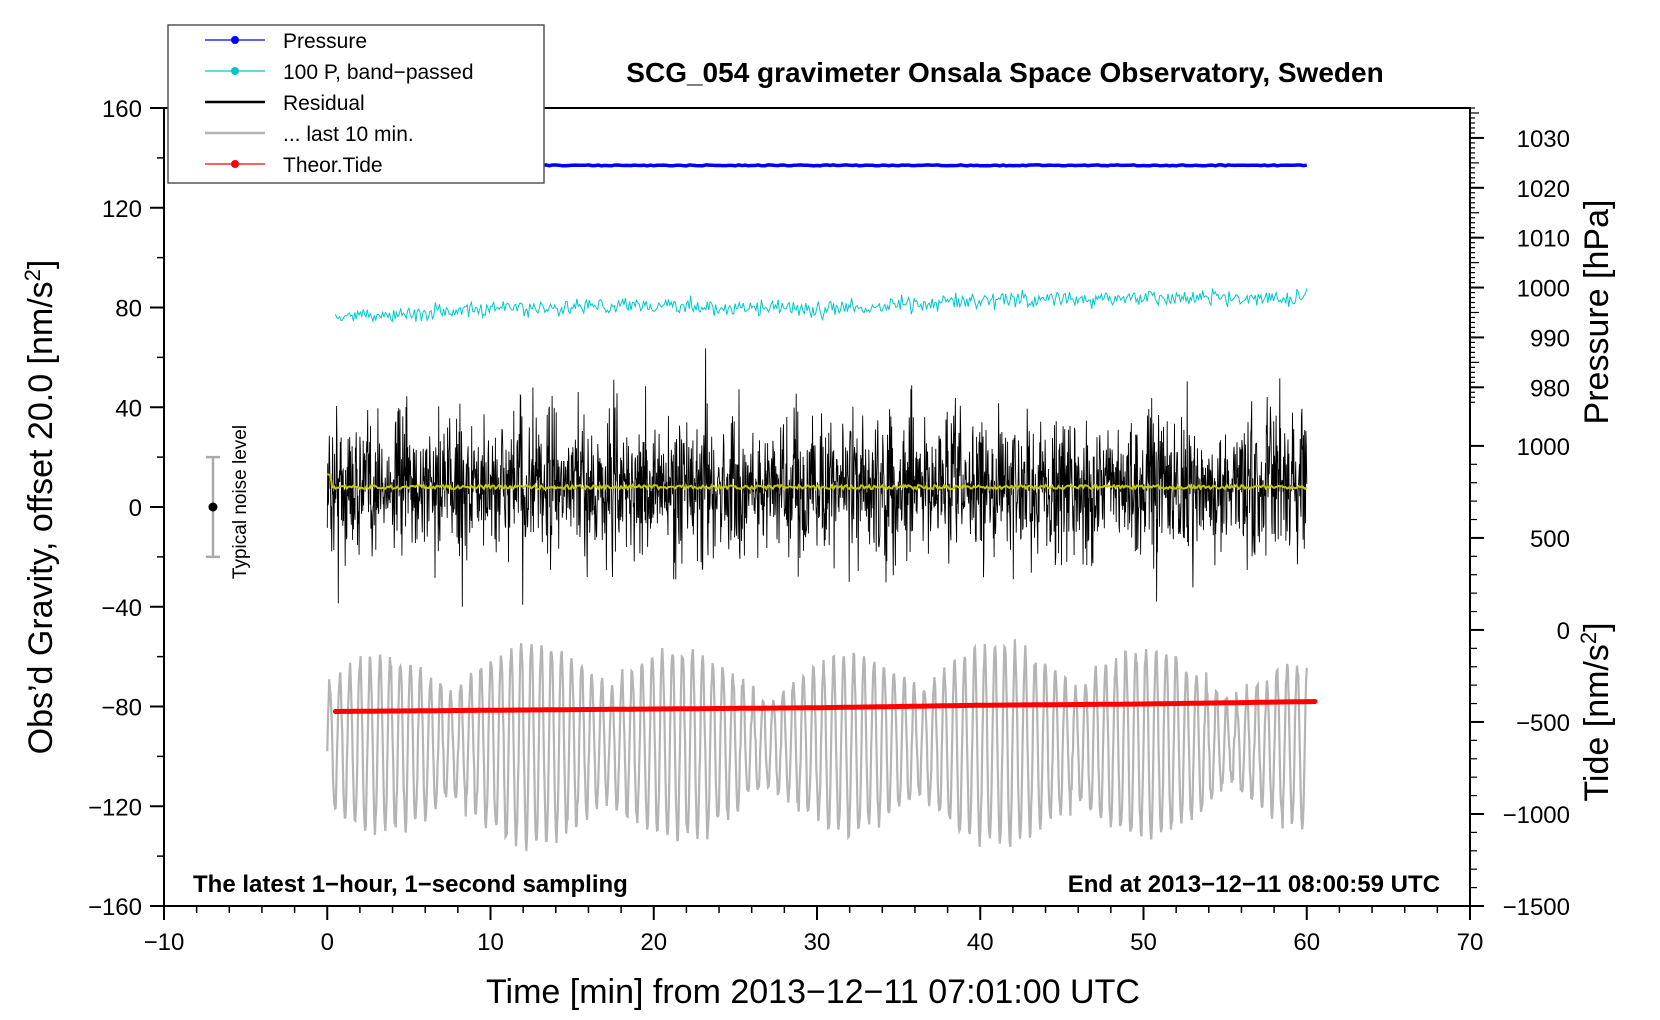 Image resolution: width=1660 pixels, height=1020 pixels. I want to click on y-axis-title-tide: Tide [nm/s2], so click(1596, 711).